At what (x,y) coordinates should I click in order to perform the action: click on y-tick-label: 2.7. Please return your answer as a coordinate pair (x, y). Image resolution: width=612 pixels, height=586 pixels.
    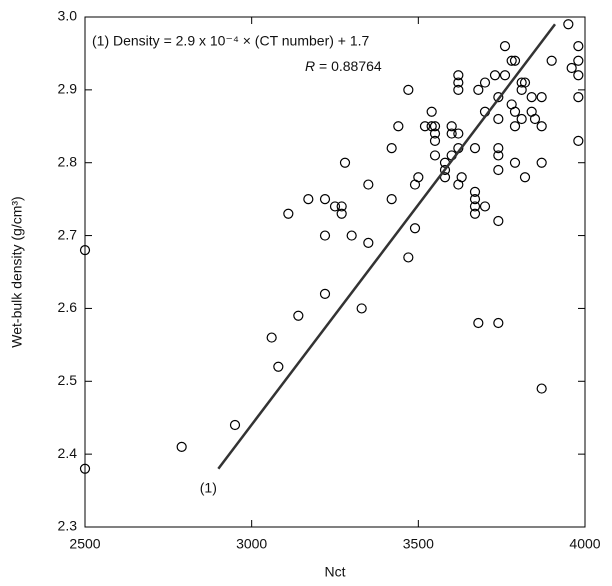
    Looking at the image, I should click on (68, 234).